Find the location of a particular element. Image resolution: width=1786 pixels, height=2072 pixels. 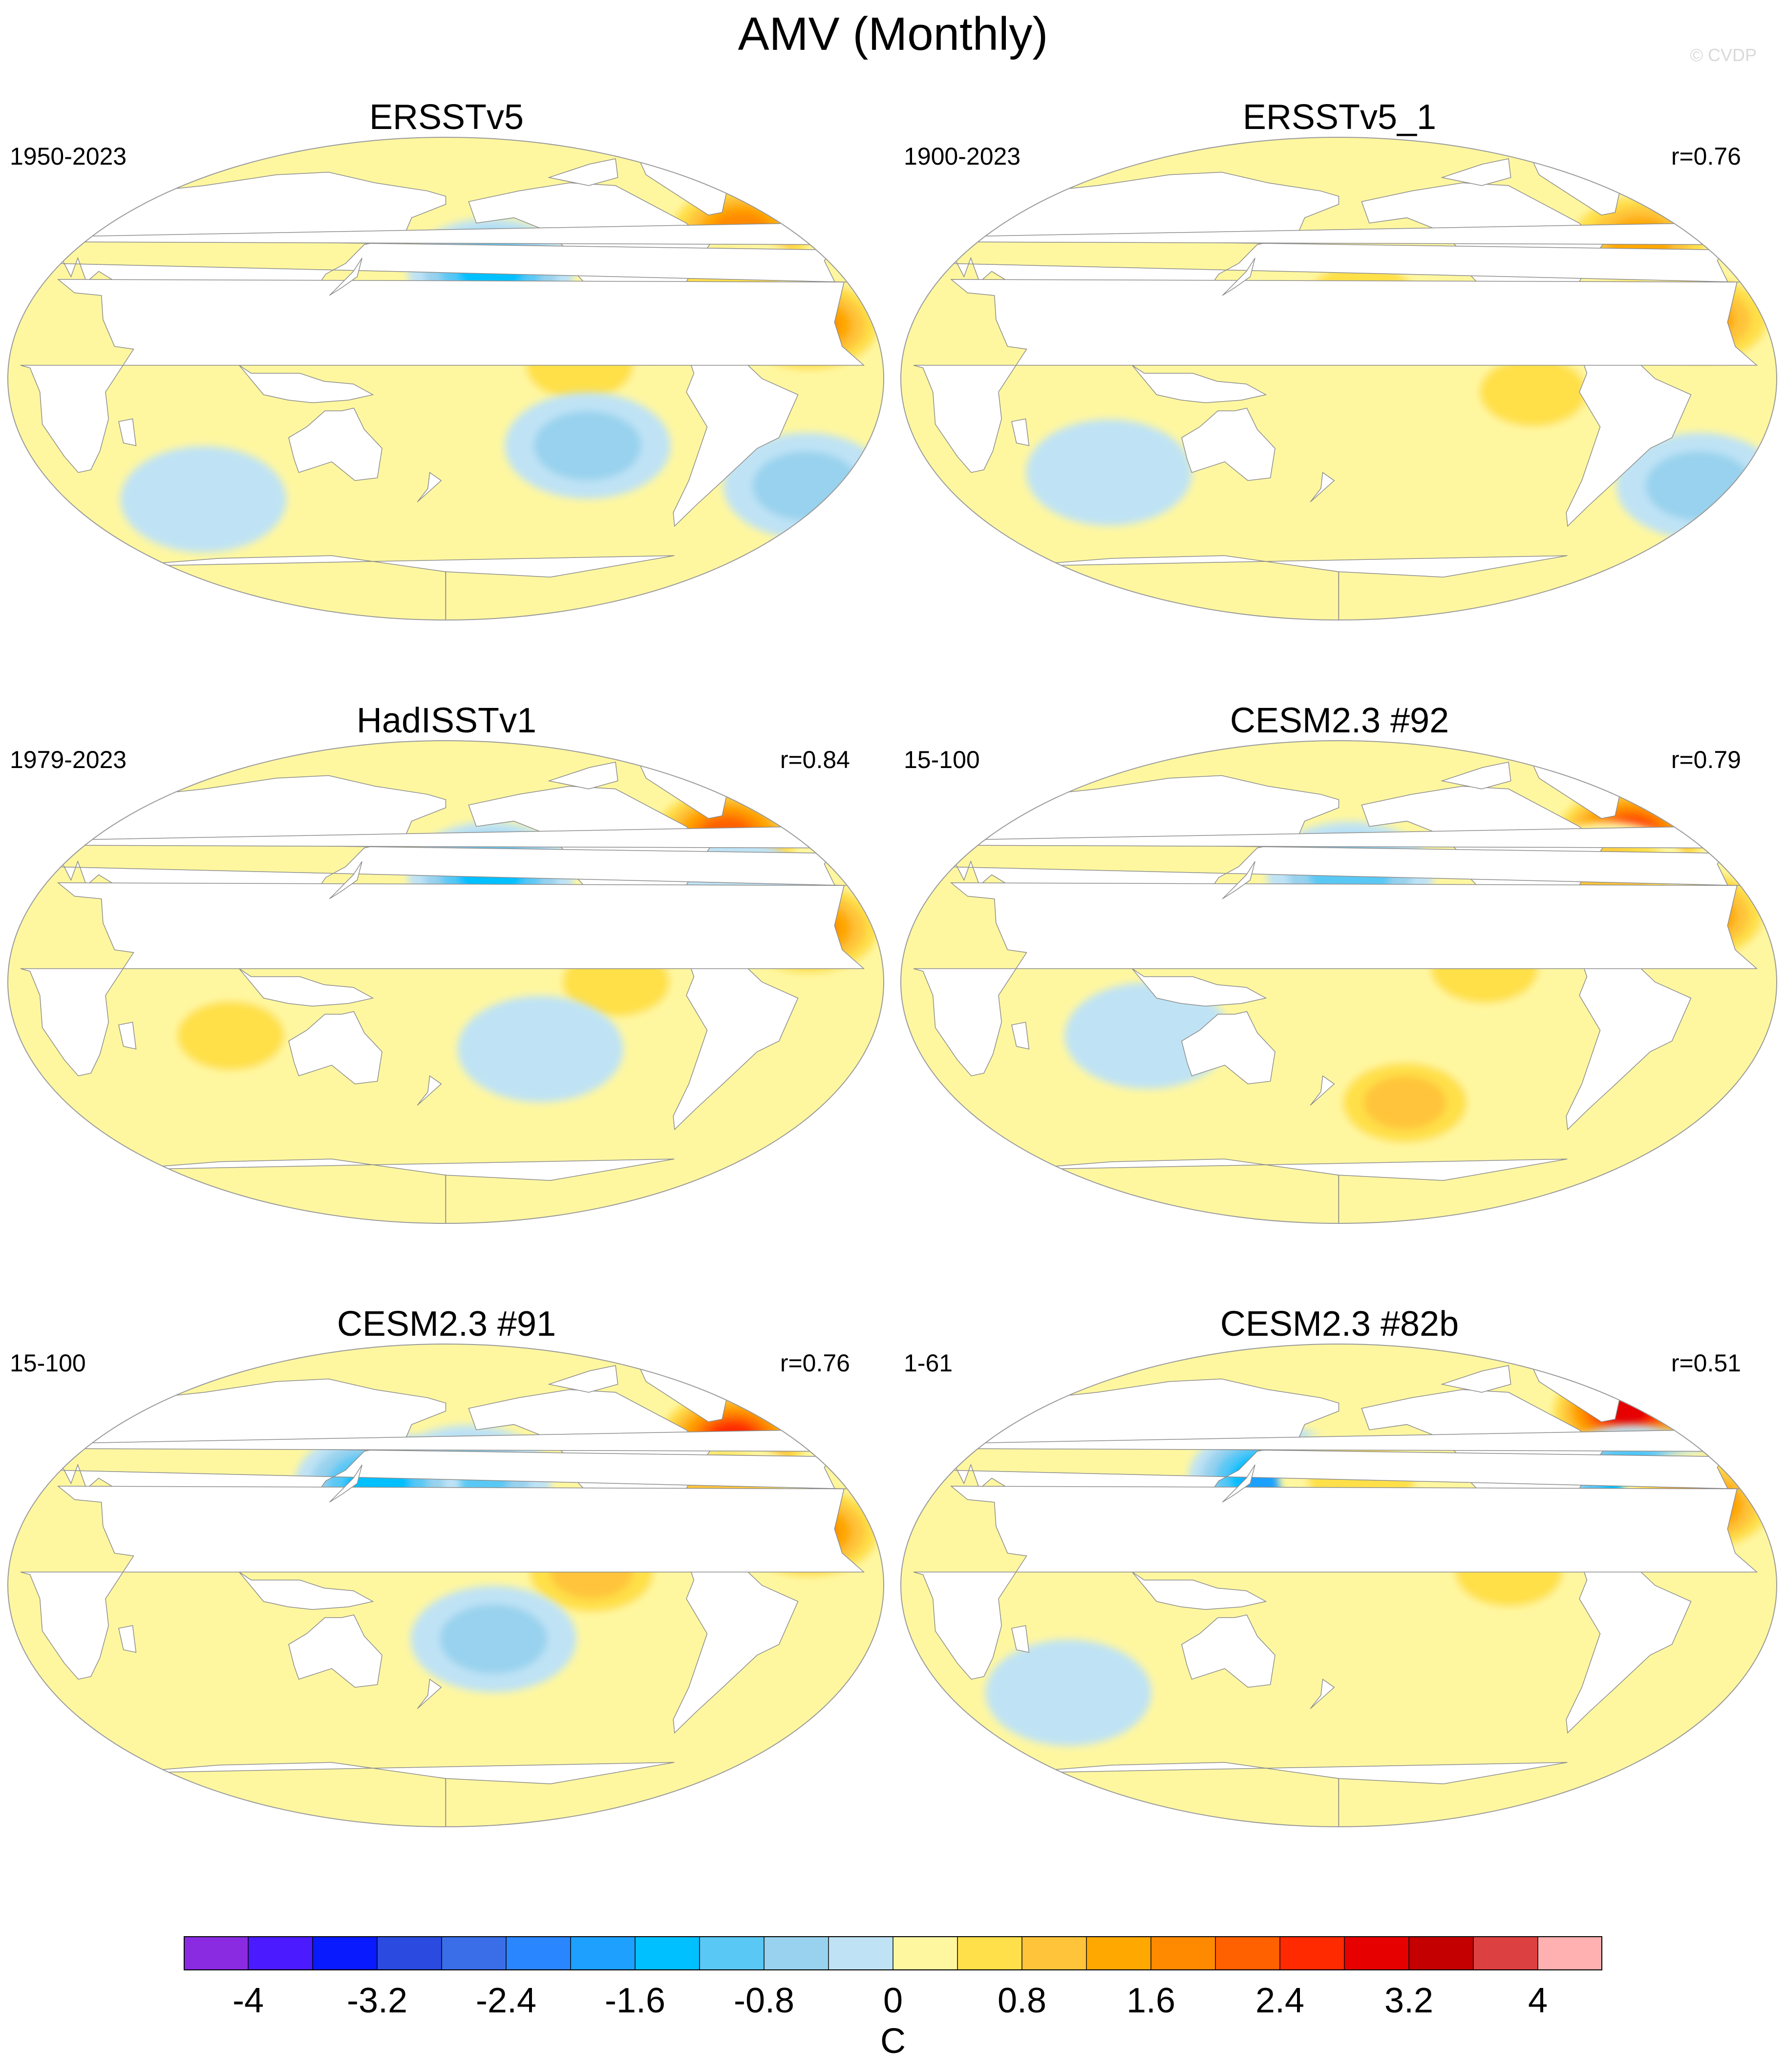

panel-period: 1-61 is located at coordinates (928, 1363).